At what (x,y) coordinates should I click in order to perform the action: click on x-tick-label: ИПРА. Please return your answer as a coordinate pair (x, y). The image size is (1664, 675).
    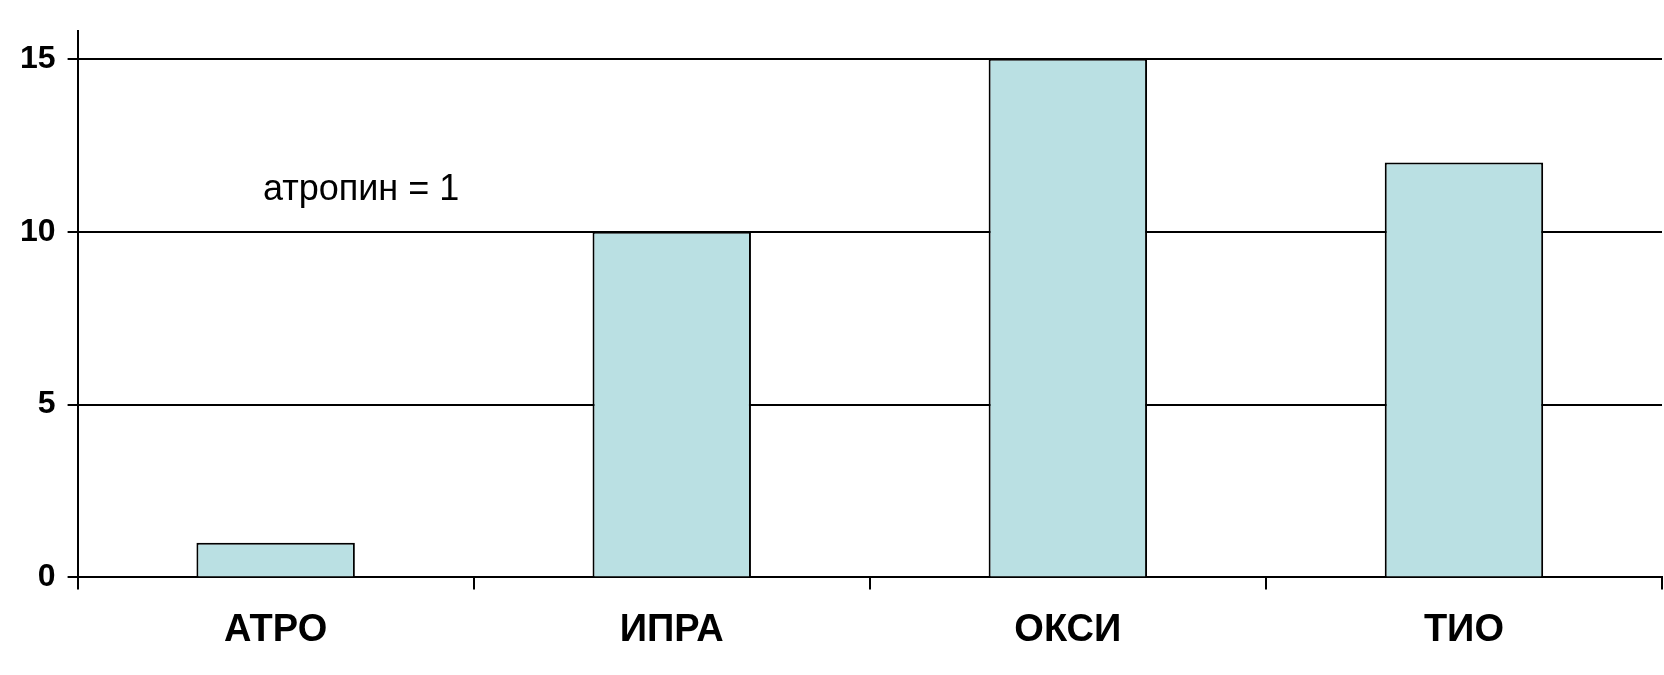
    Looking at the image, I should click on (671, 627).